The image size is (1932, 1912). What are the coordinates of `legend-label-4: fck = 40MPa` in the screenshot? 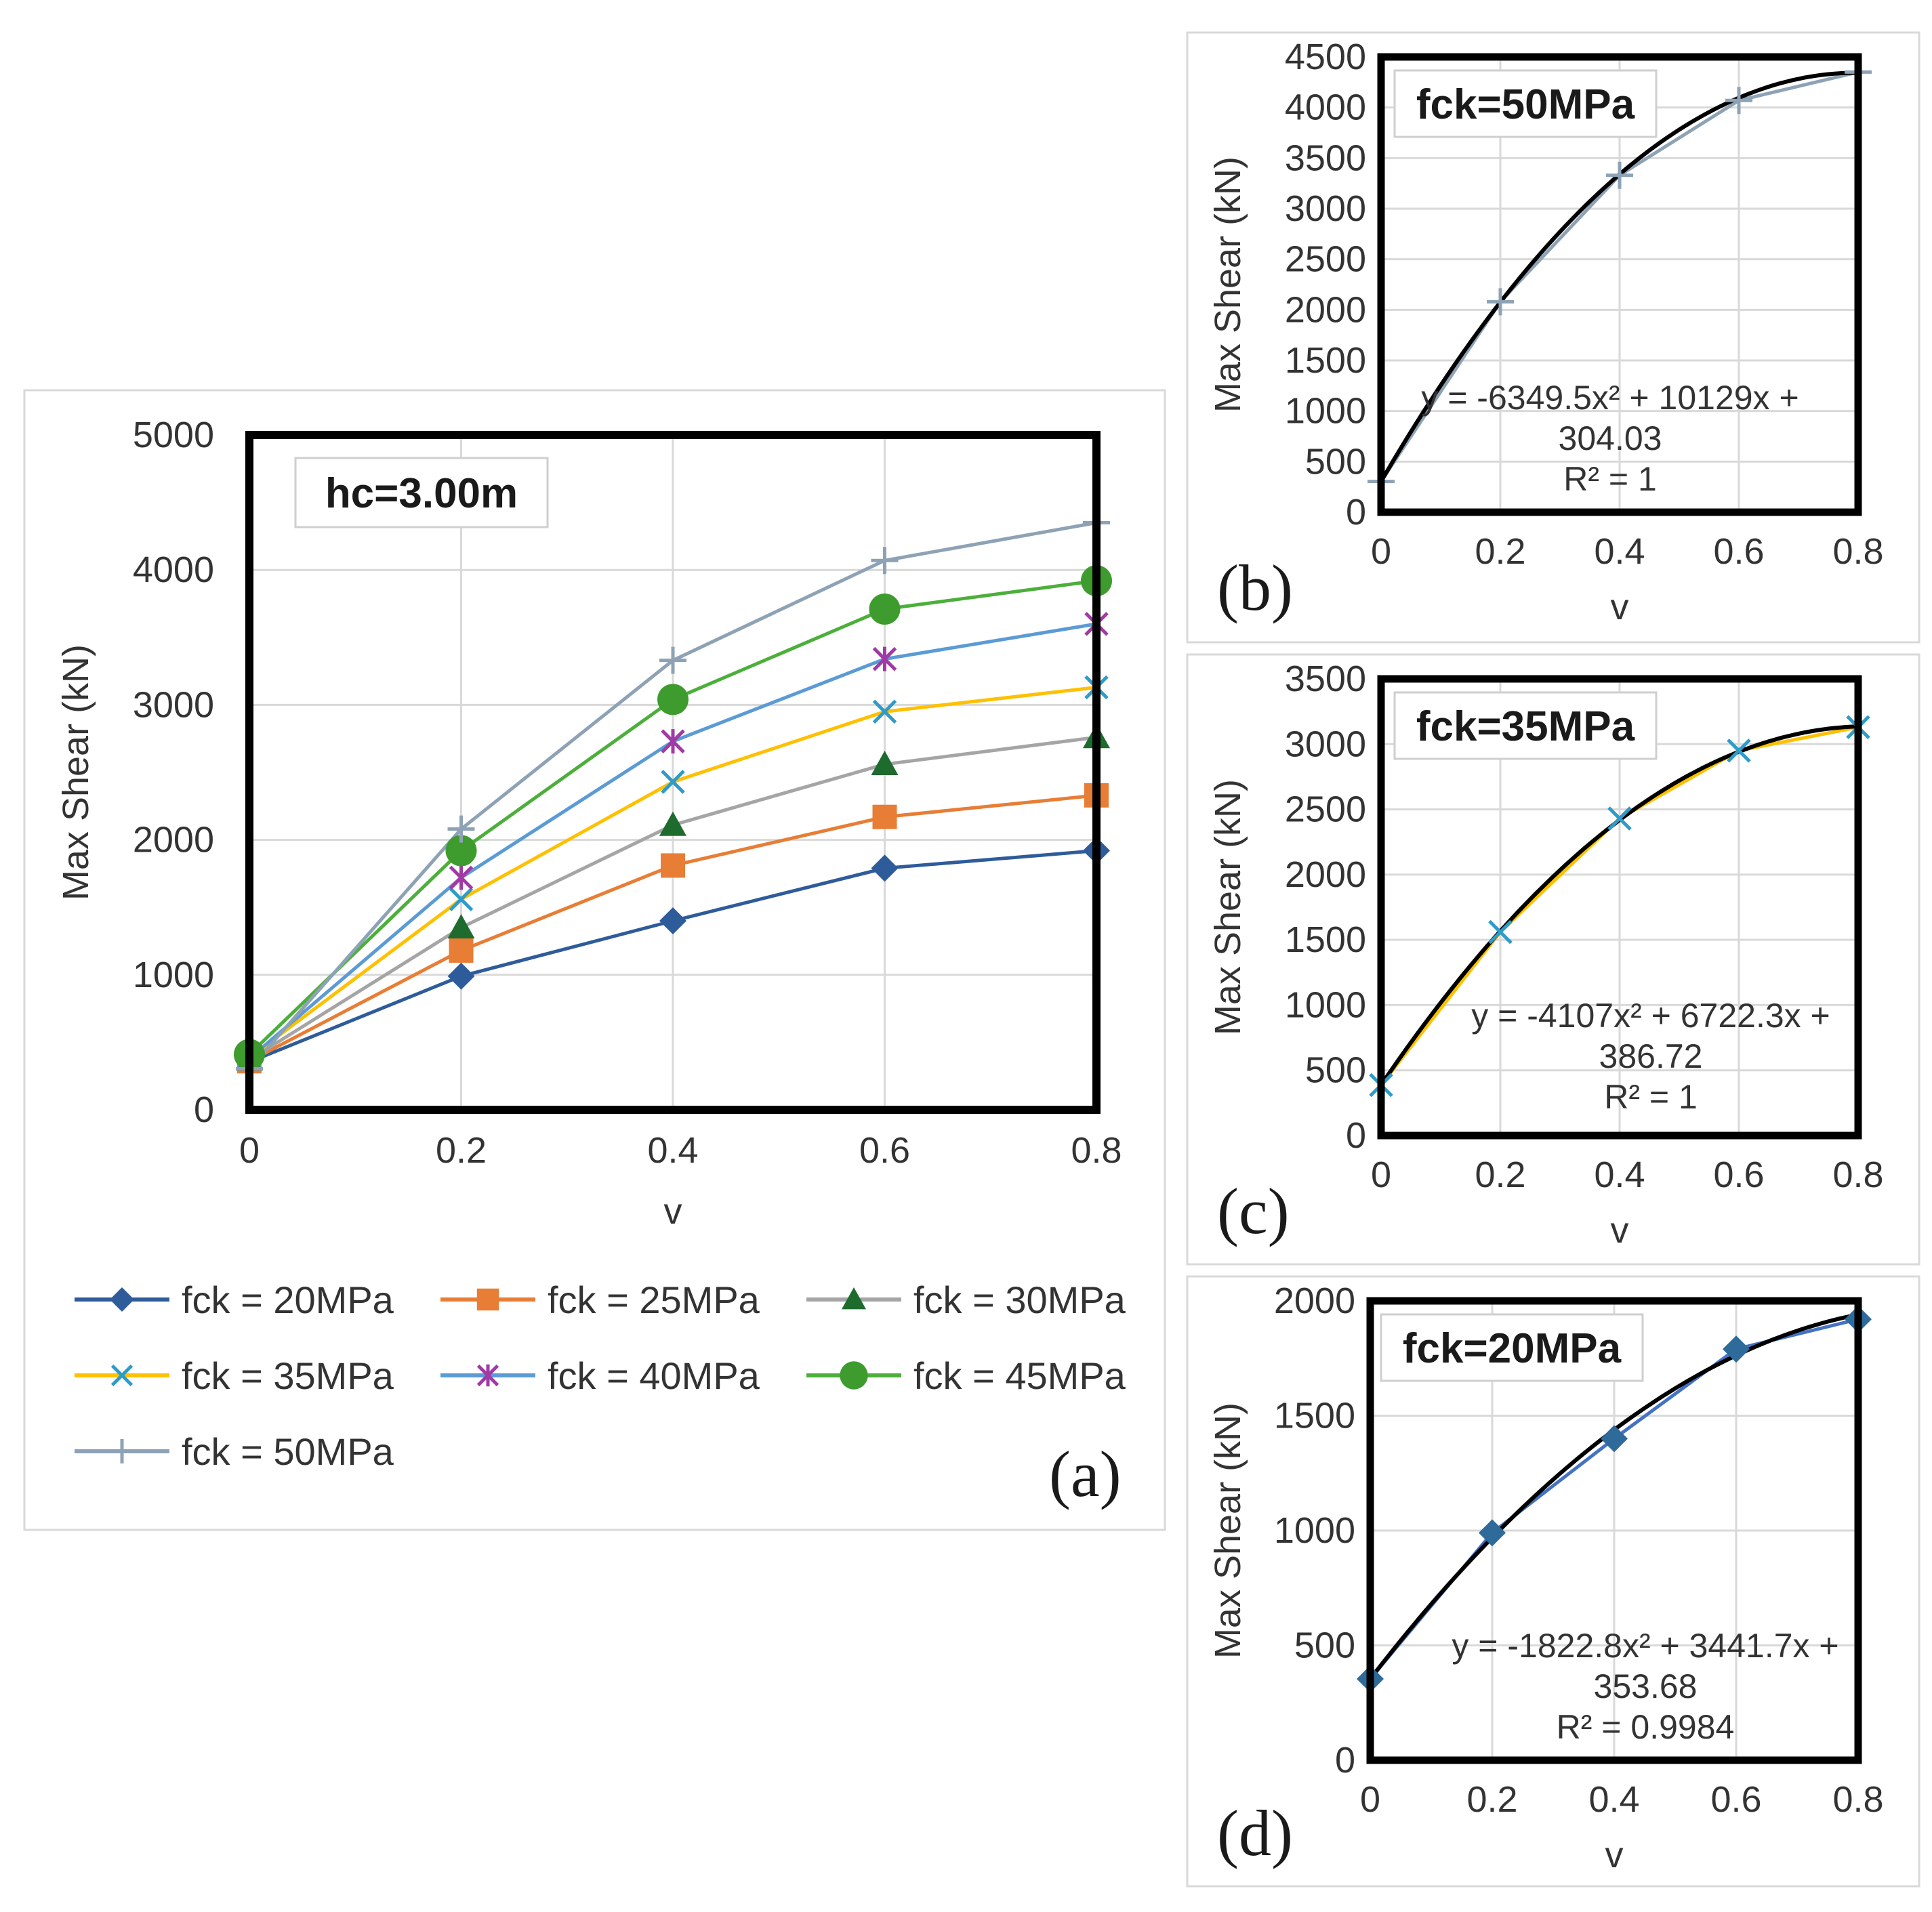 It's located at (654, 1375).